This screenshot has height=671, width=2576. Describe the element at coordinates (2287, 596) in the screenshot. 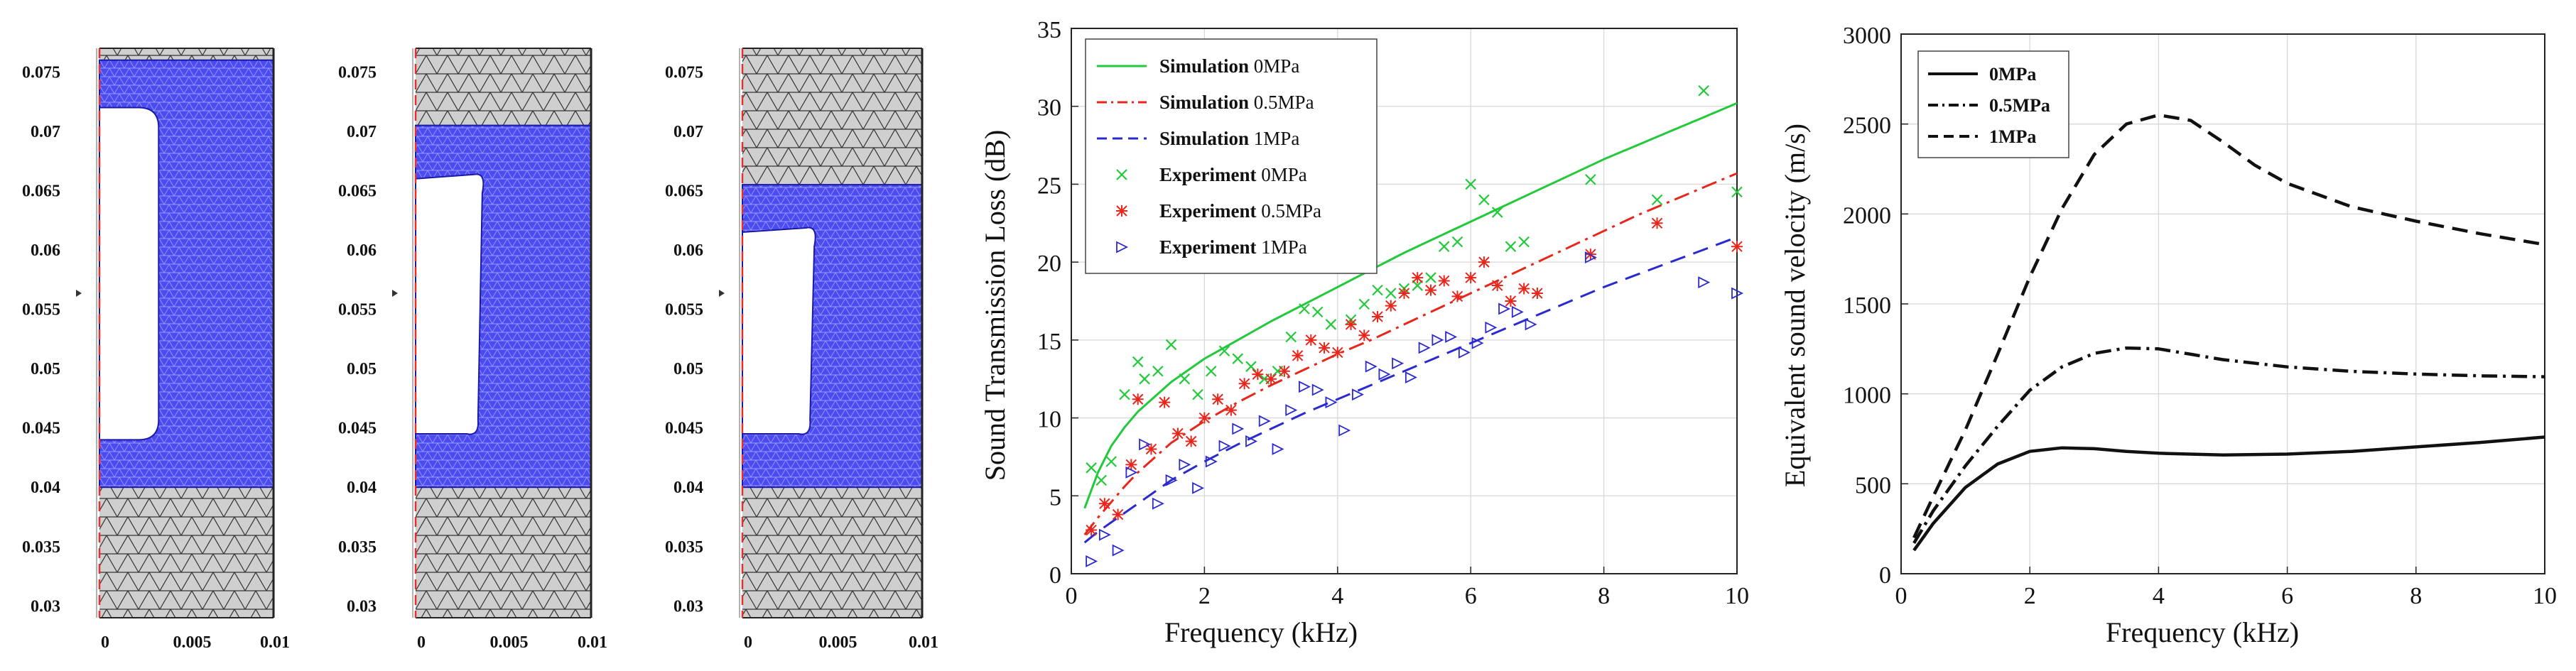

I see `x-tick-label: 6` at that location.